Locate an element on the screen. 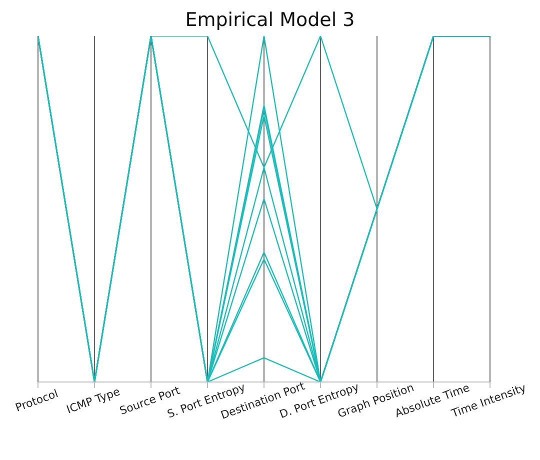 The image size is (540, 460). chart-title: Empirical Model 3 is located at coordinates (270, 20).